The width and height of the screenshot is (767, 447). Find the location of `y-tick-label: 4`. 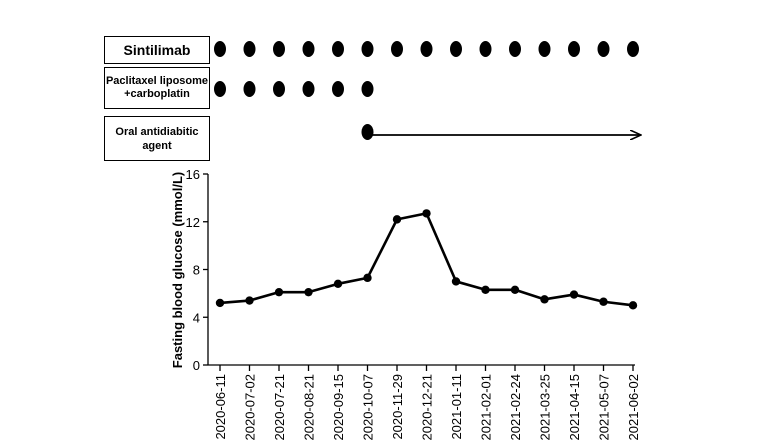

y-tick-label: 4 is located at coordinates (196, 317).